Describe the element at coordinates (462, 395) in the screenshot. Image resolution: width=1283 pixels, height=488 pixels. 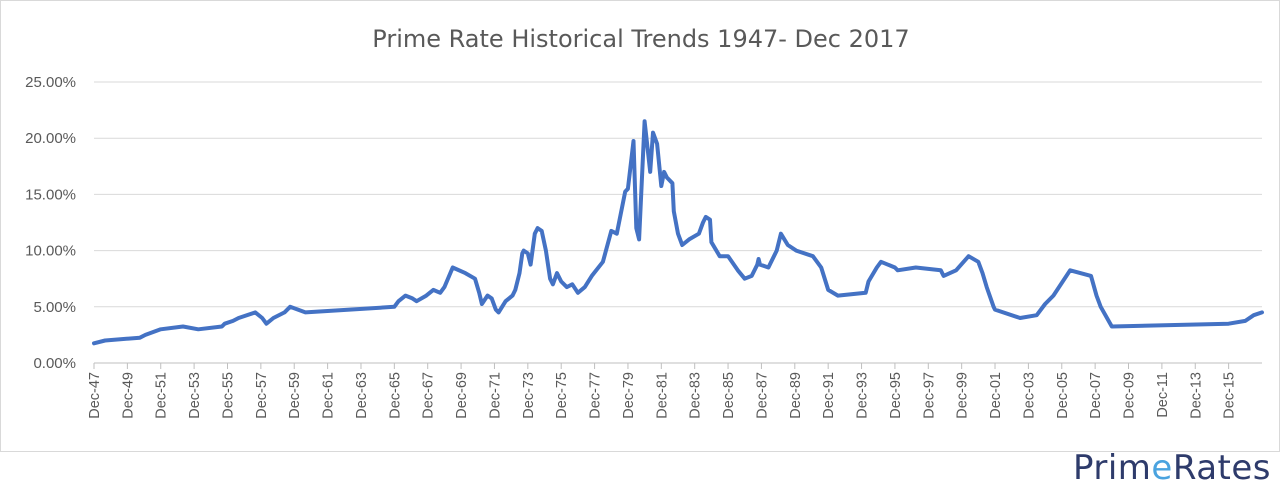
I see `x-tick-label: Dec-69` at that location.